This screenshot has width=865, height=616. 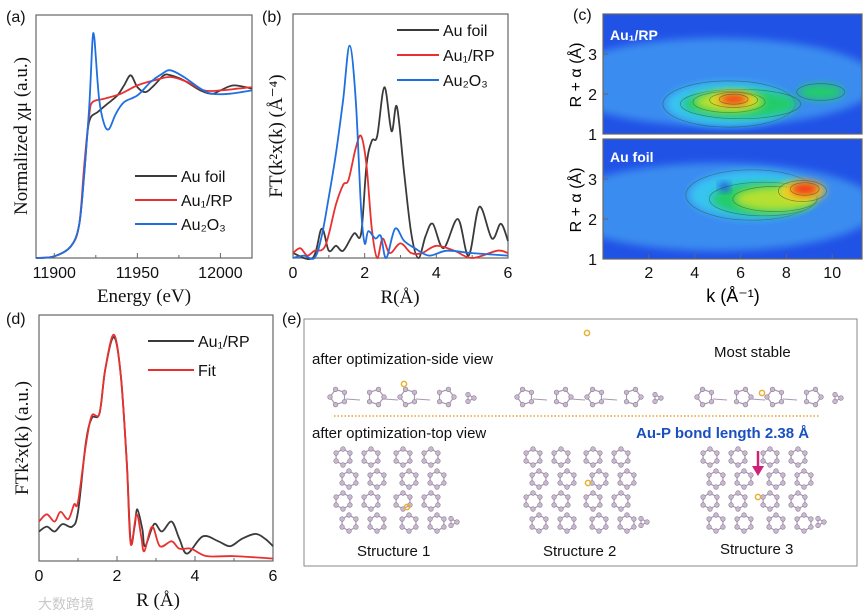 I want to click on series-line-auo, so click(x=144, y=145).